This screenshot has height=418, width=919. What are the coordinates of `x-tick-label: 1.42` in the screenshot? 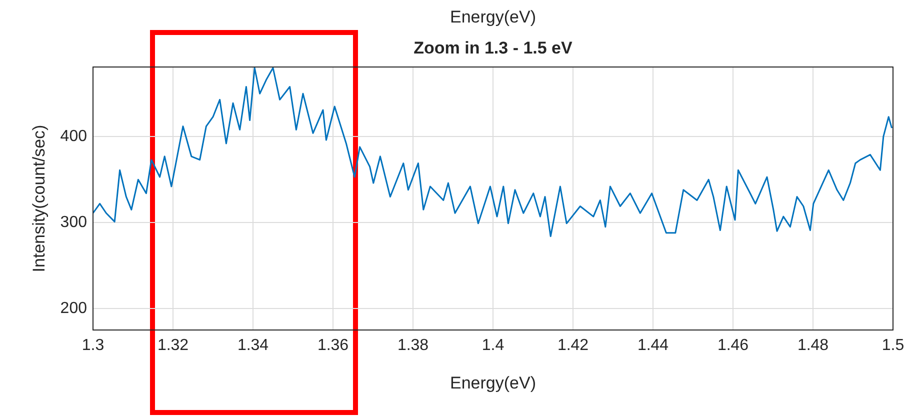 It's located at (573, 345).